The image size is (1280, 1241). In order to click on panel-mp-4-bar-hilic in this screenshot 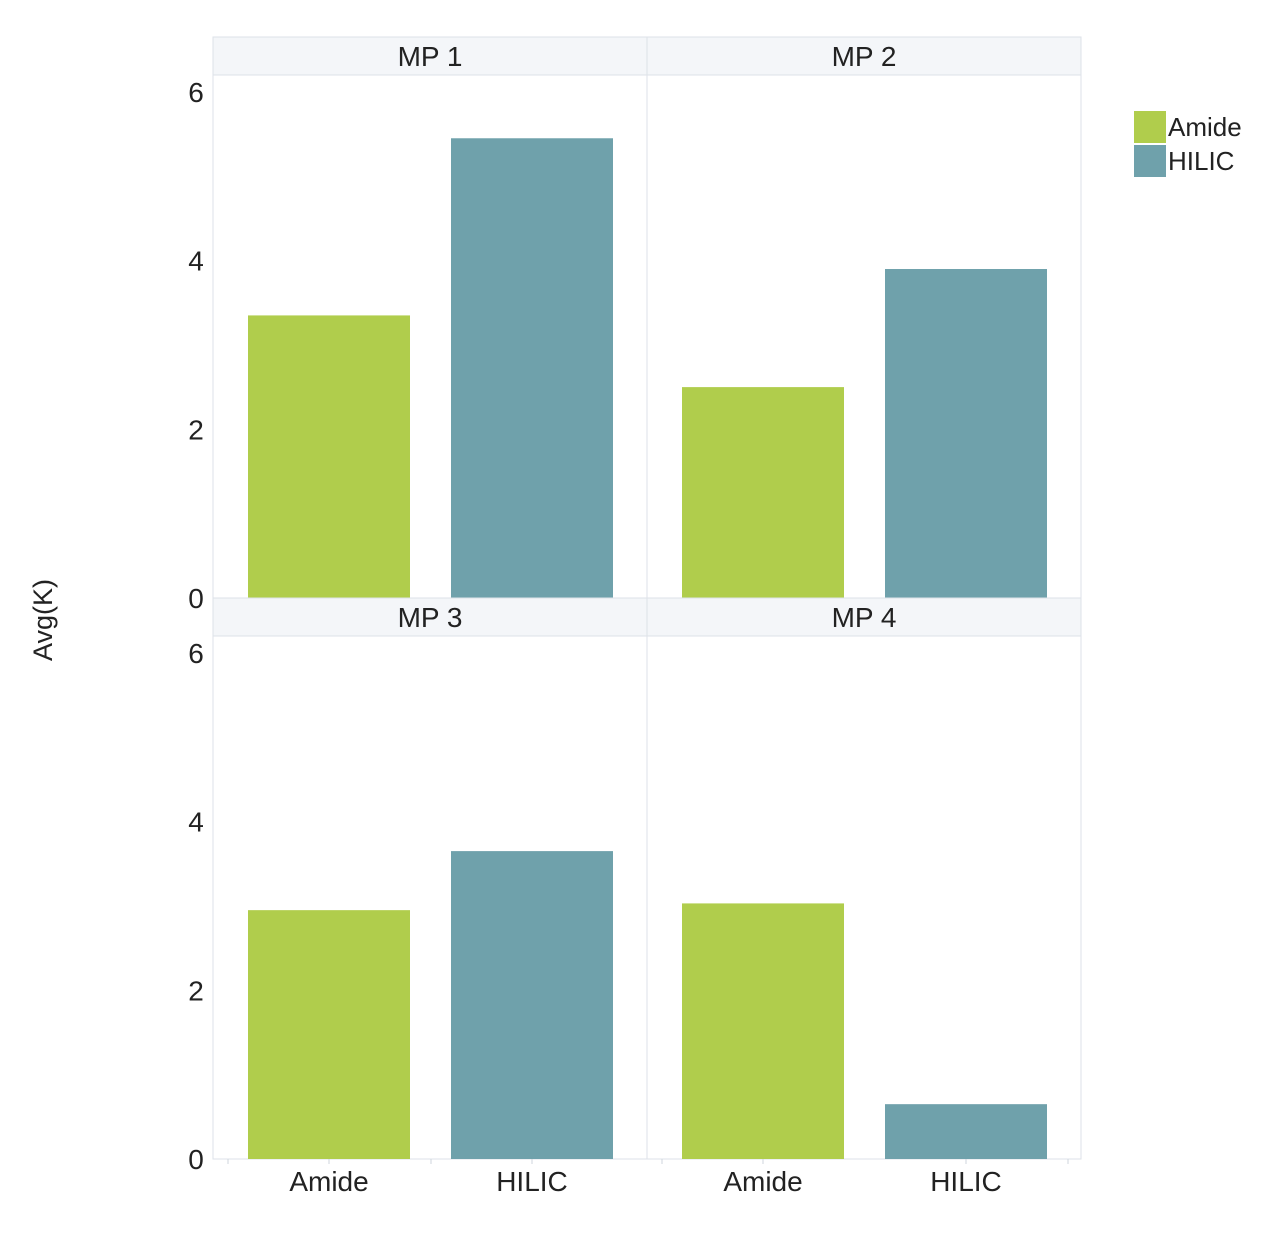, I will do `click(966, 1131)`.